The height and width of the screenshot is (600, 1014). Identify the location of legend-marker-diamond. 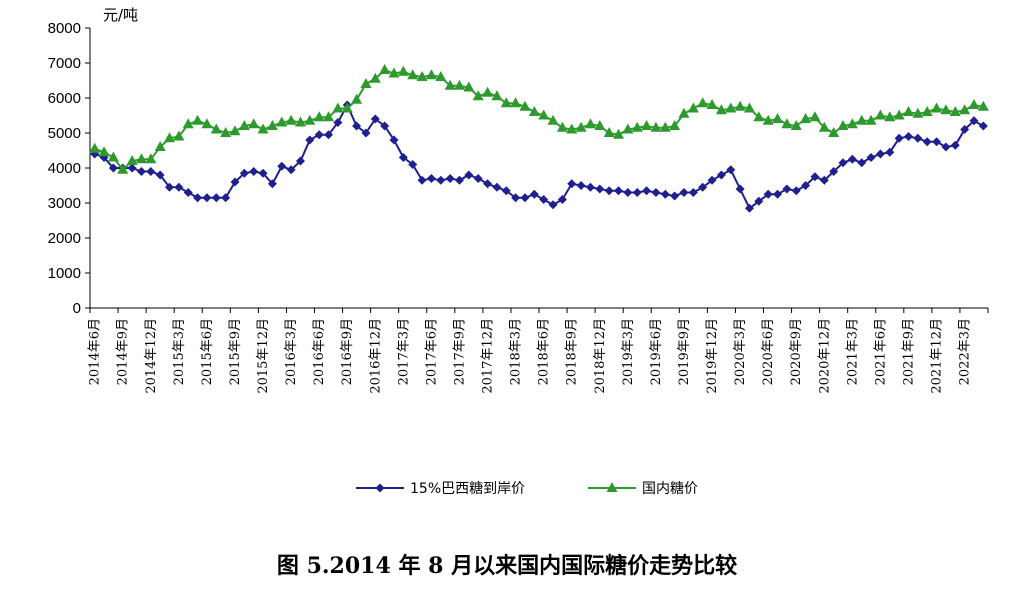
(380, 488).